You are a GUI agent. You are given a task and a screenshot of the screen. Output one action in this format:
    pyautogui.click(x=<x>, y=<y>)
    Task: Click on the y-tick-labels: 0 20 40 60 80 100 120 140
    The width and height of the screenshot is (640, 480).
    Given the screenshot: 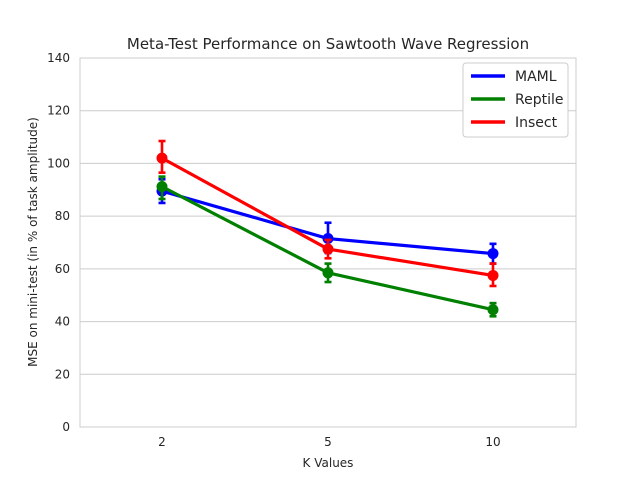 What is the action you would take?
    pyautogui.click(x=58, y=242)
    